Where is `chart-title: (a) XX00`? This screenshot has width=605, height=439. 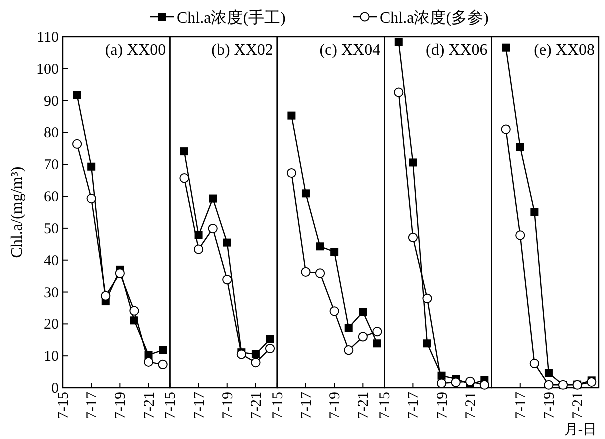 chart-title: (a) XX00 is located at coordinates (135, 50).